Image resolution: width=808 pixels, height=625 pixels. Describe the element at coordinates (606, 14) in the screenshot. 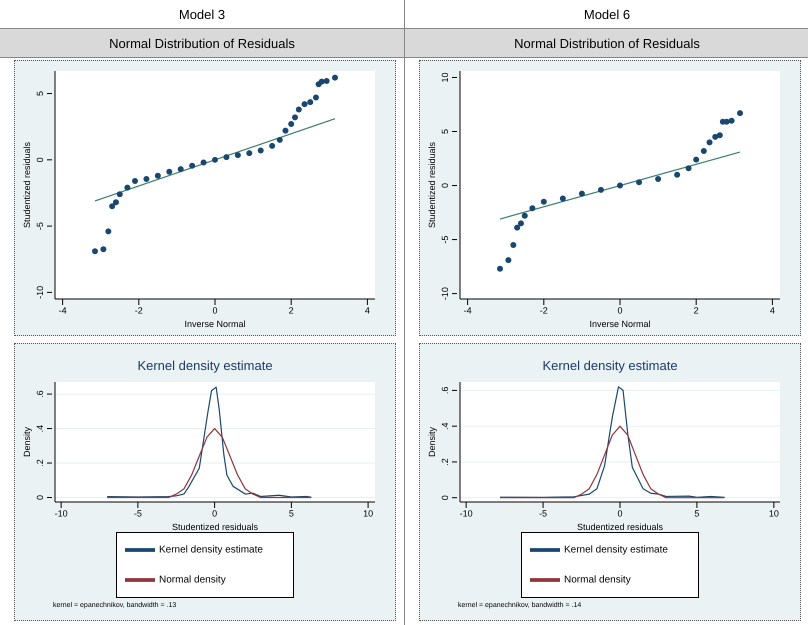

I see `chart-title: Model 6` at that location.